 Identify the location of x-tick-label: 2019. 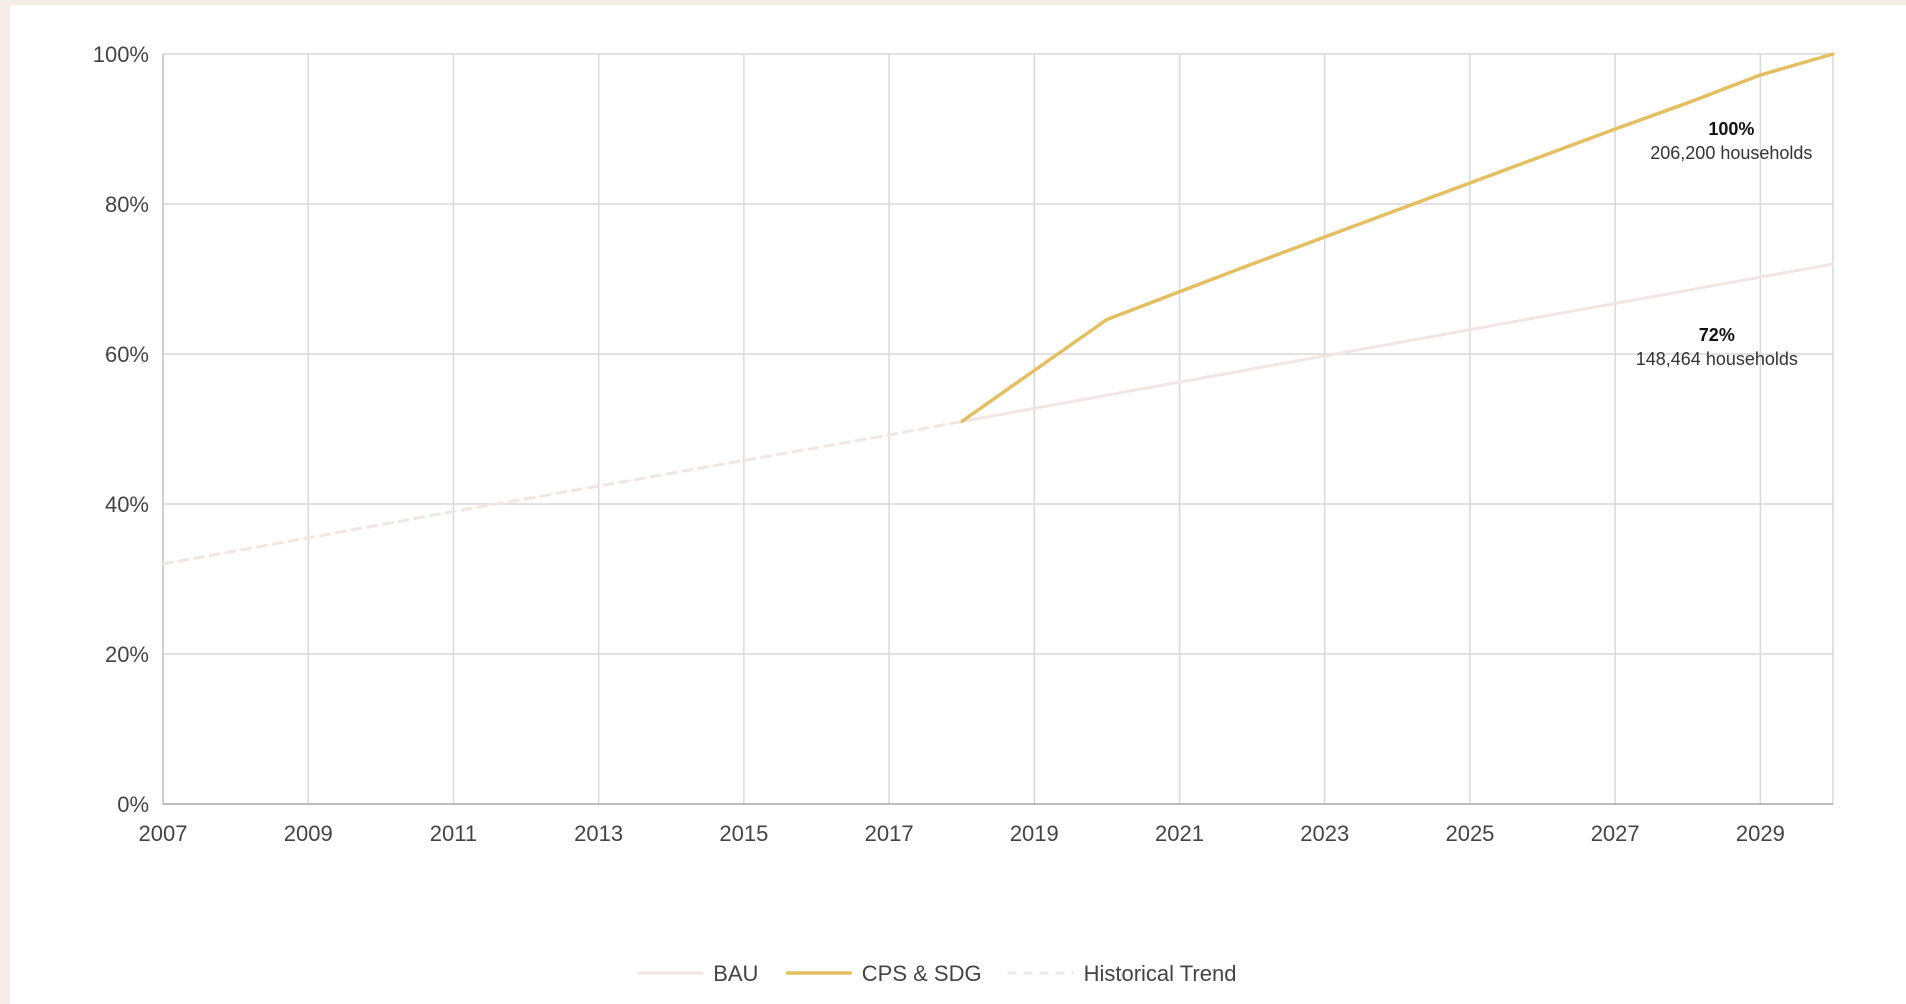
(1034, 833).